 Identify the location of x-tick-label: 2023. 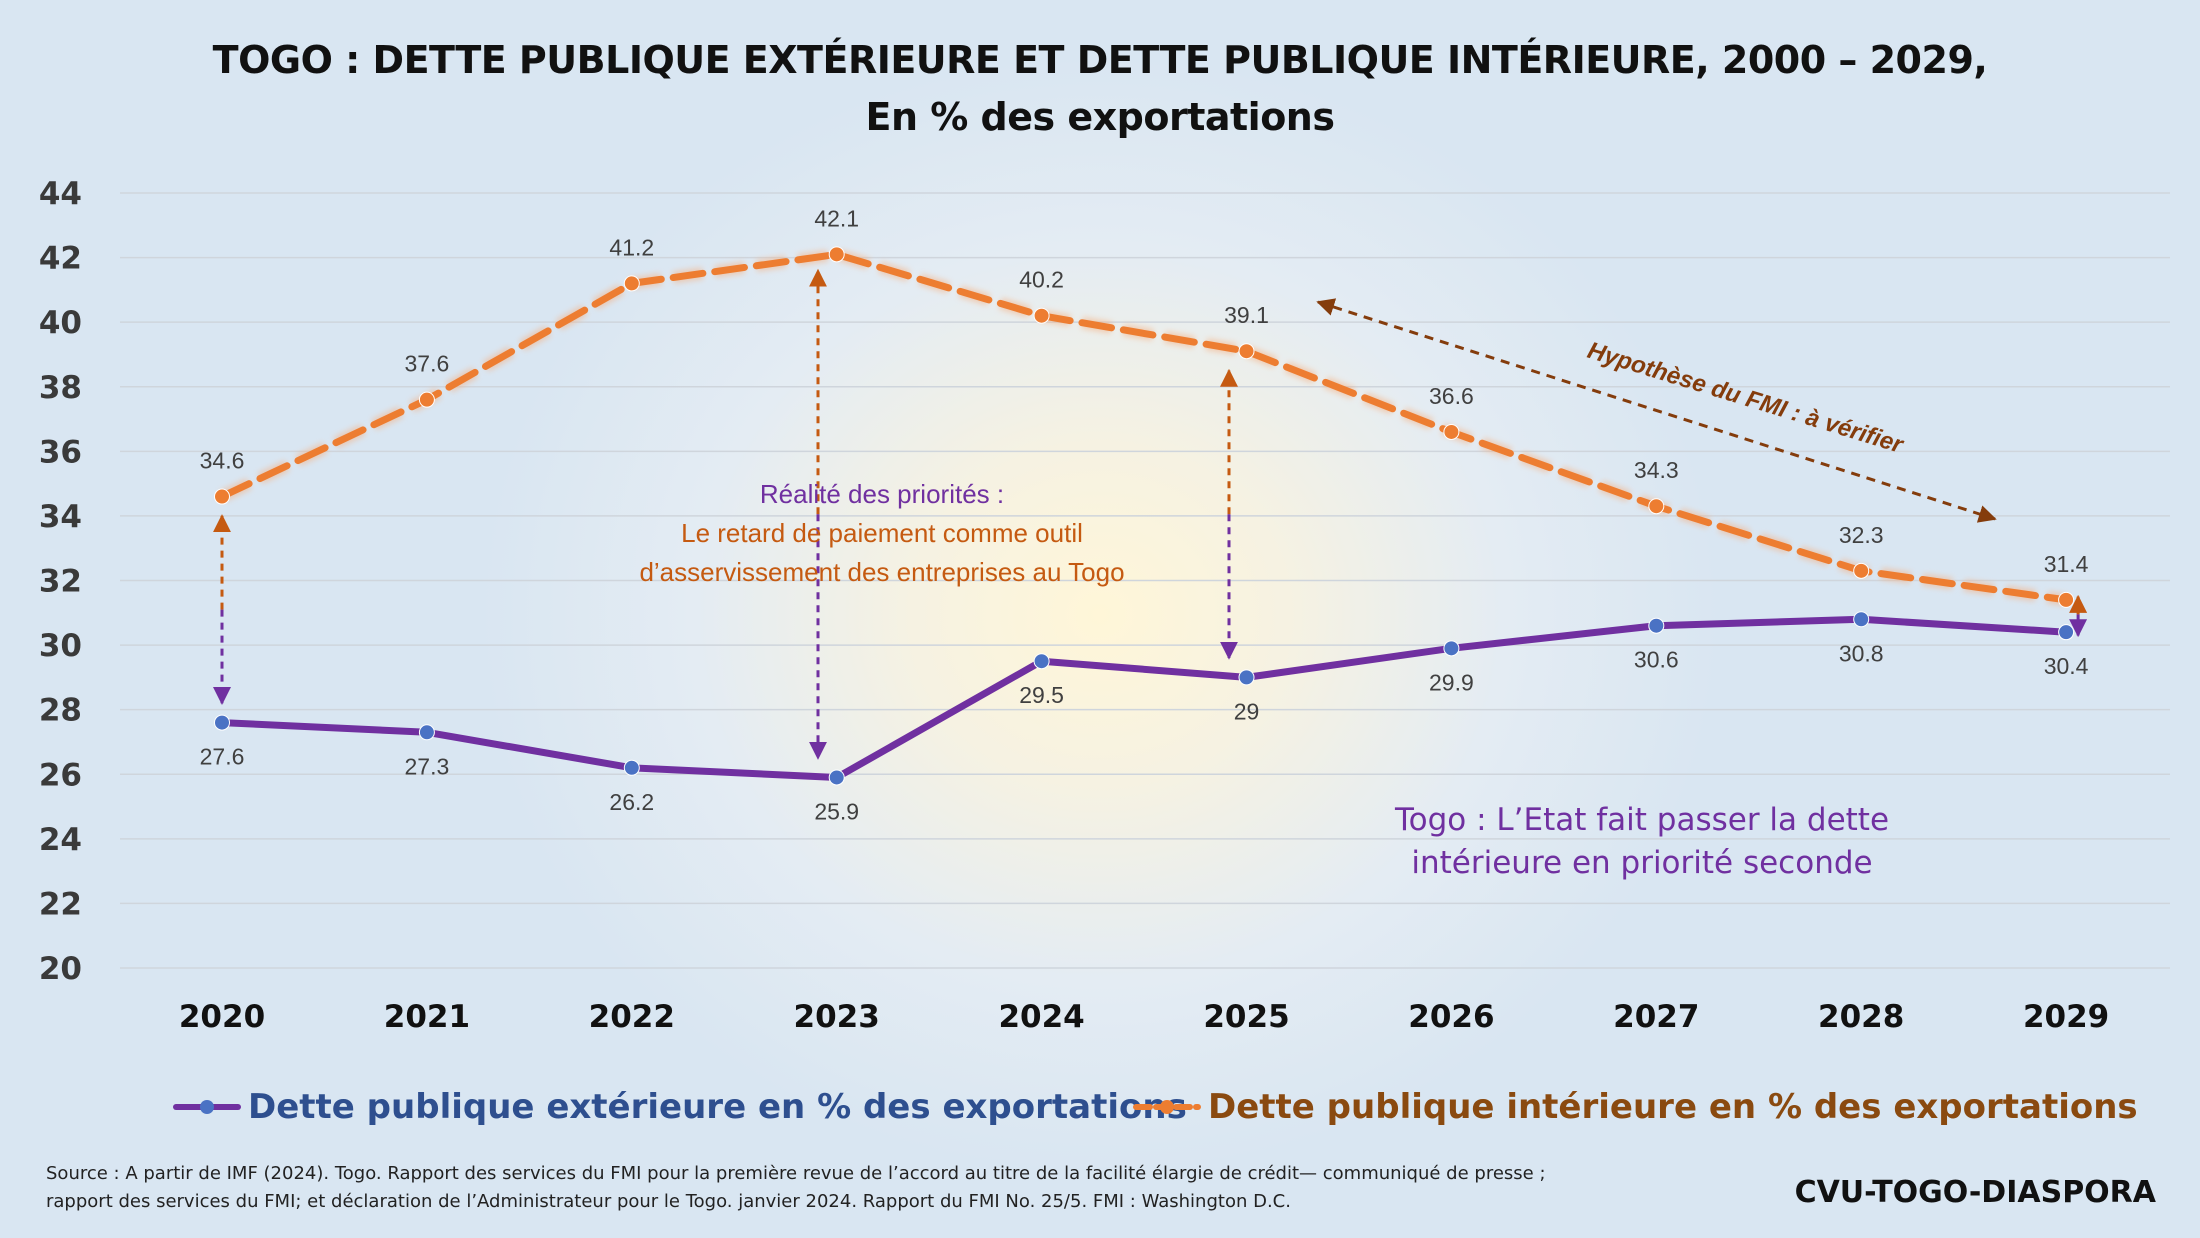
(837, 1017).